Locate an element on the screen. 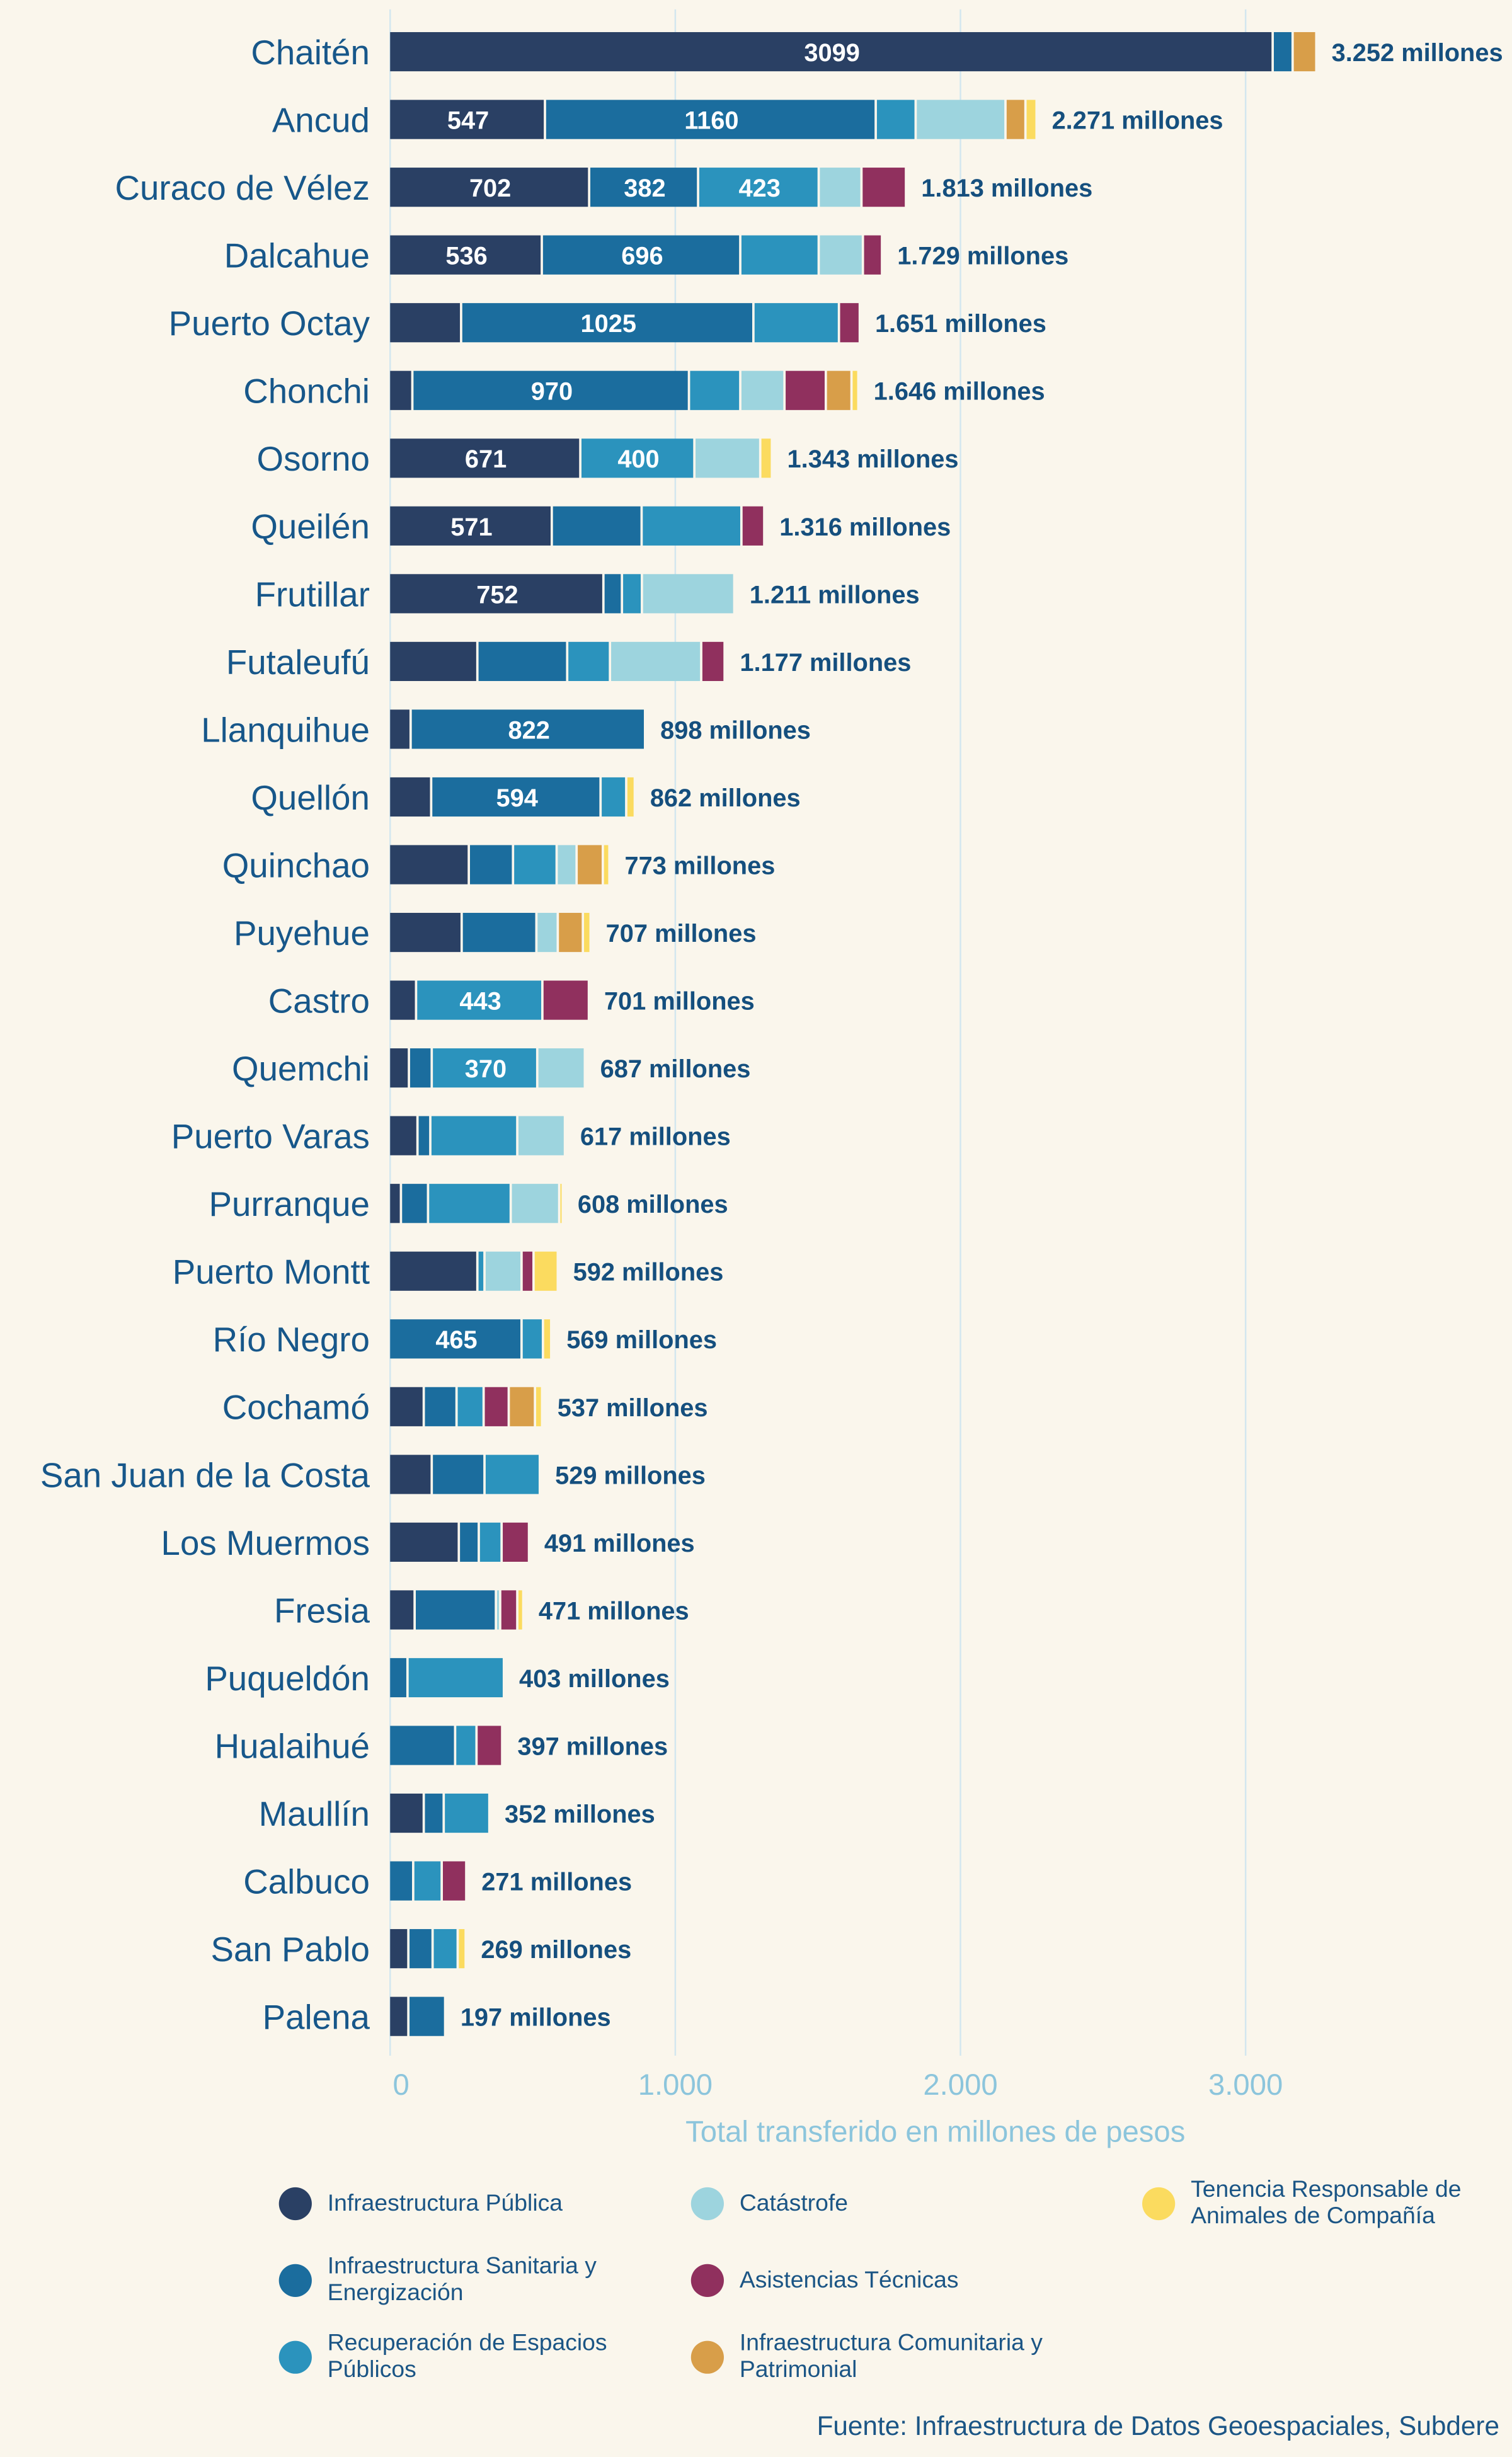 Image resolution: width=1512 pixels, height=2457 pixels. segment-value-label: 400 is located at coordinates (638, 459).